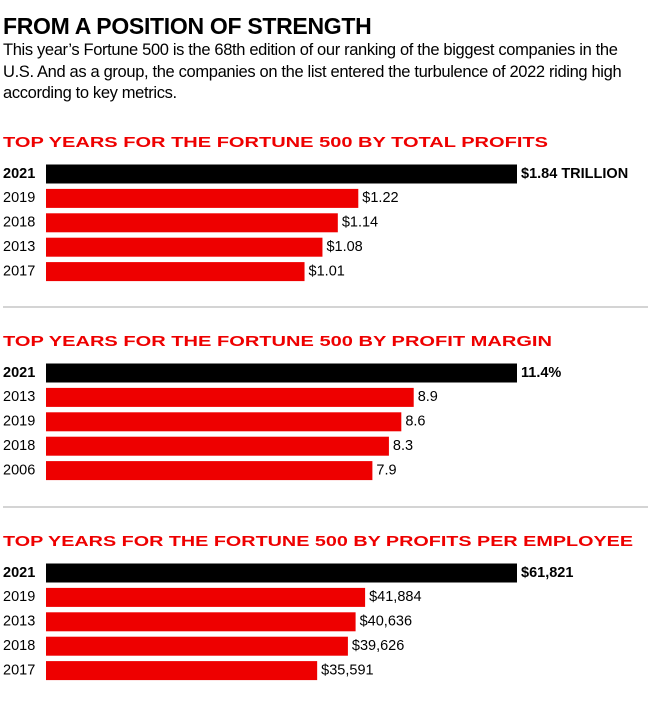 Image resolution: width=651 pixels, height=704 pixels. I want to click on value-label: 11.4%, so click(541, 373).